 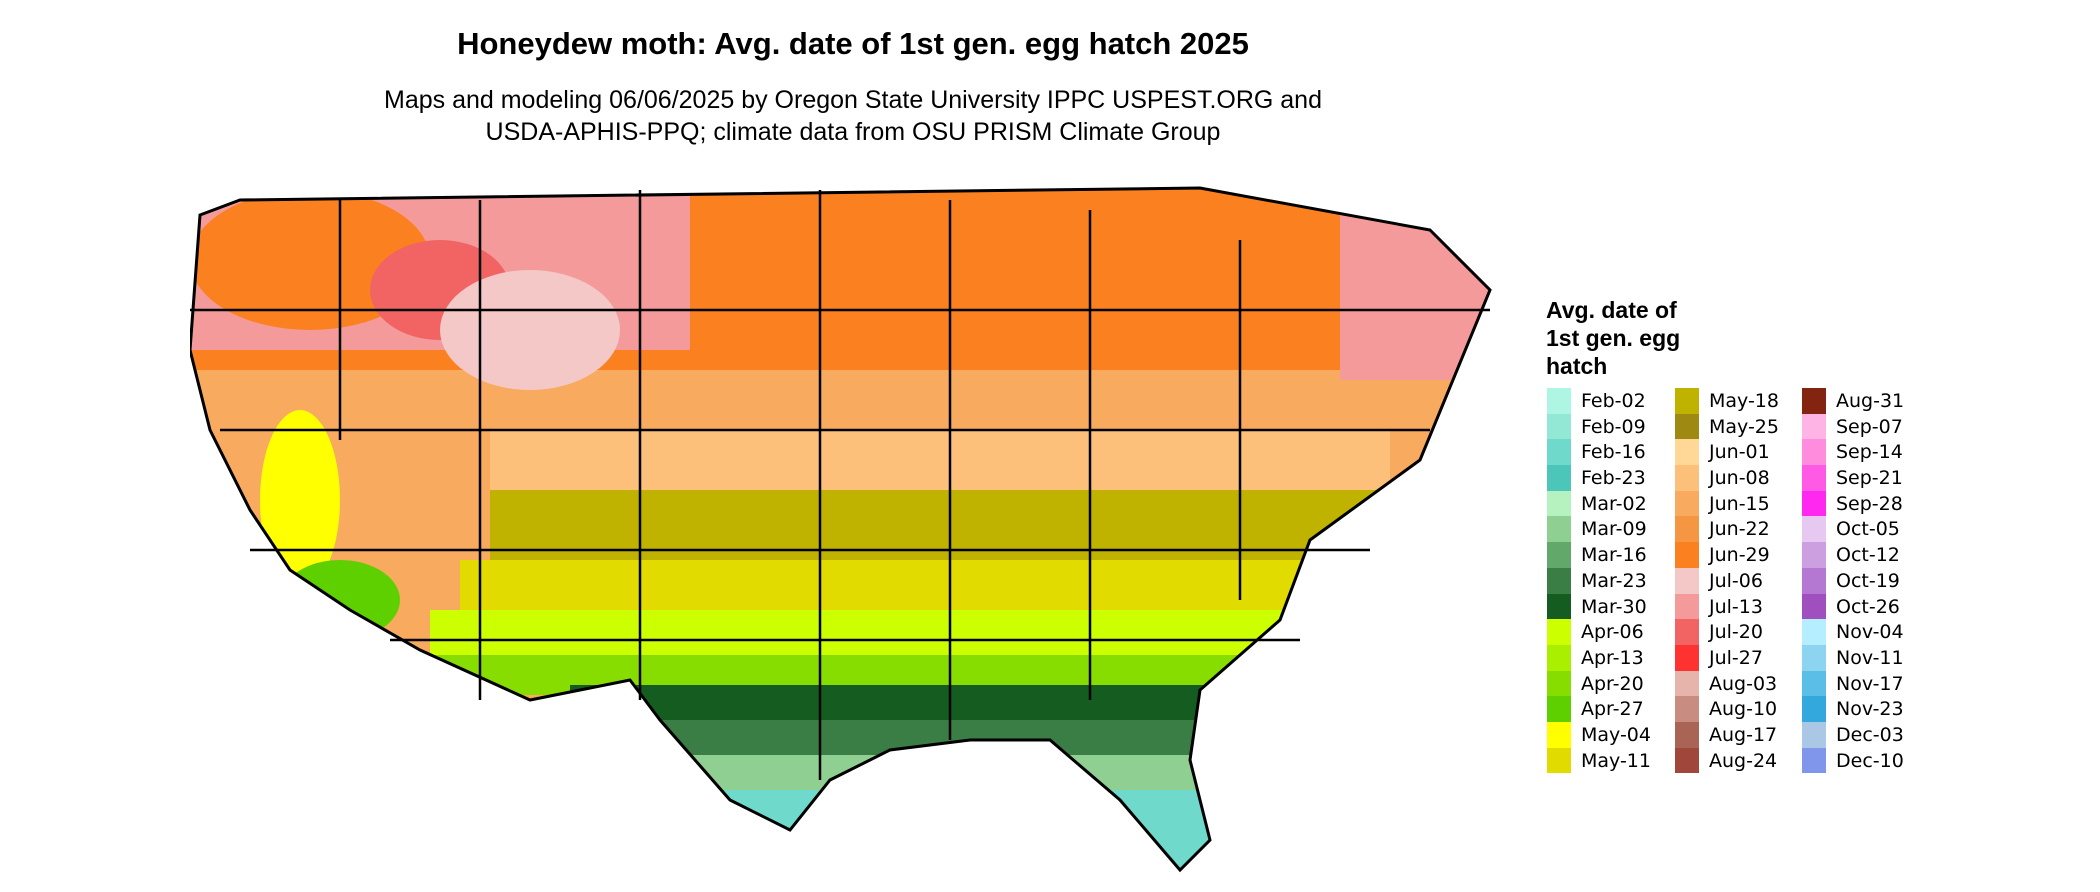 I want to click on legend-entry: Nov-04, so click(x=1867, y=632).